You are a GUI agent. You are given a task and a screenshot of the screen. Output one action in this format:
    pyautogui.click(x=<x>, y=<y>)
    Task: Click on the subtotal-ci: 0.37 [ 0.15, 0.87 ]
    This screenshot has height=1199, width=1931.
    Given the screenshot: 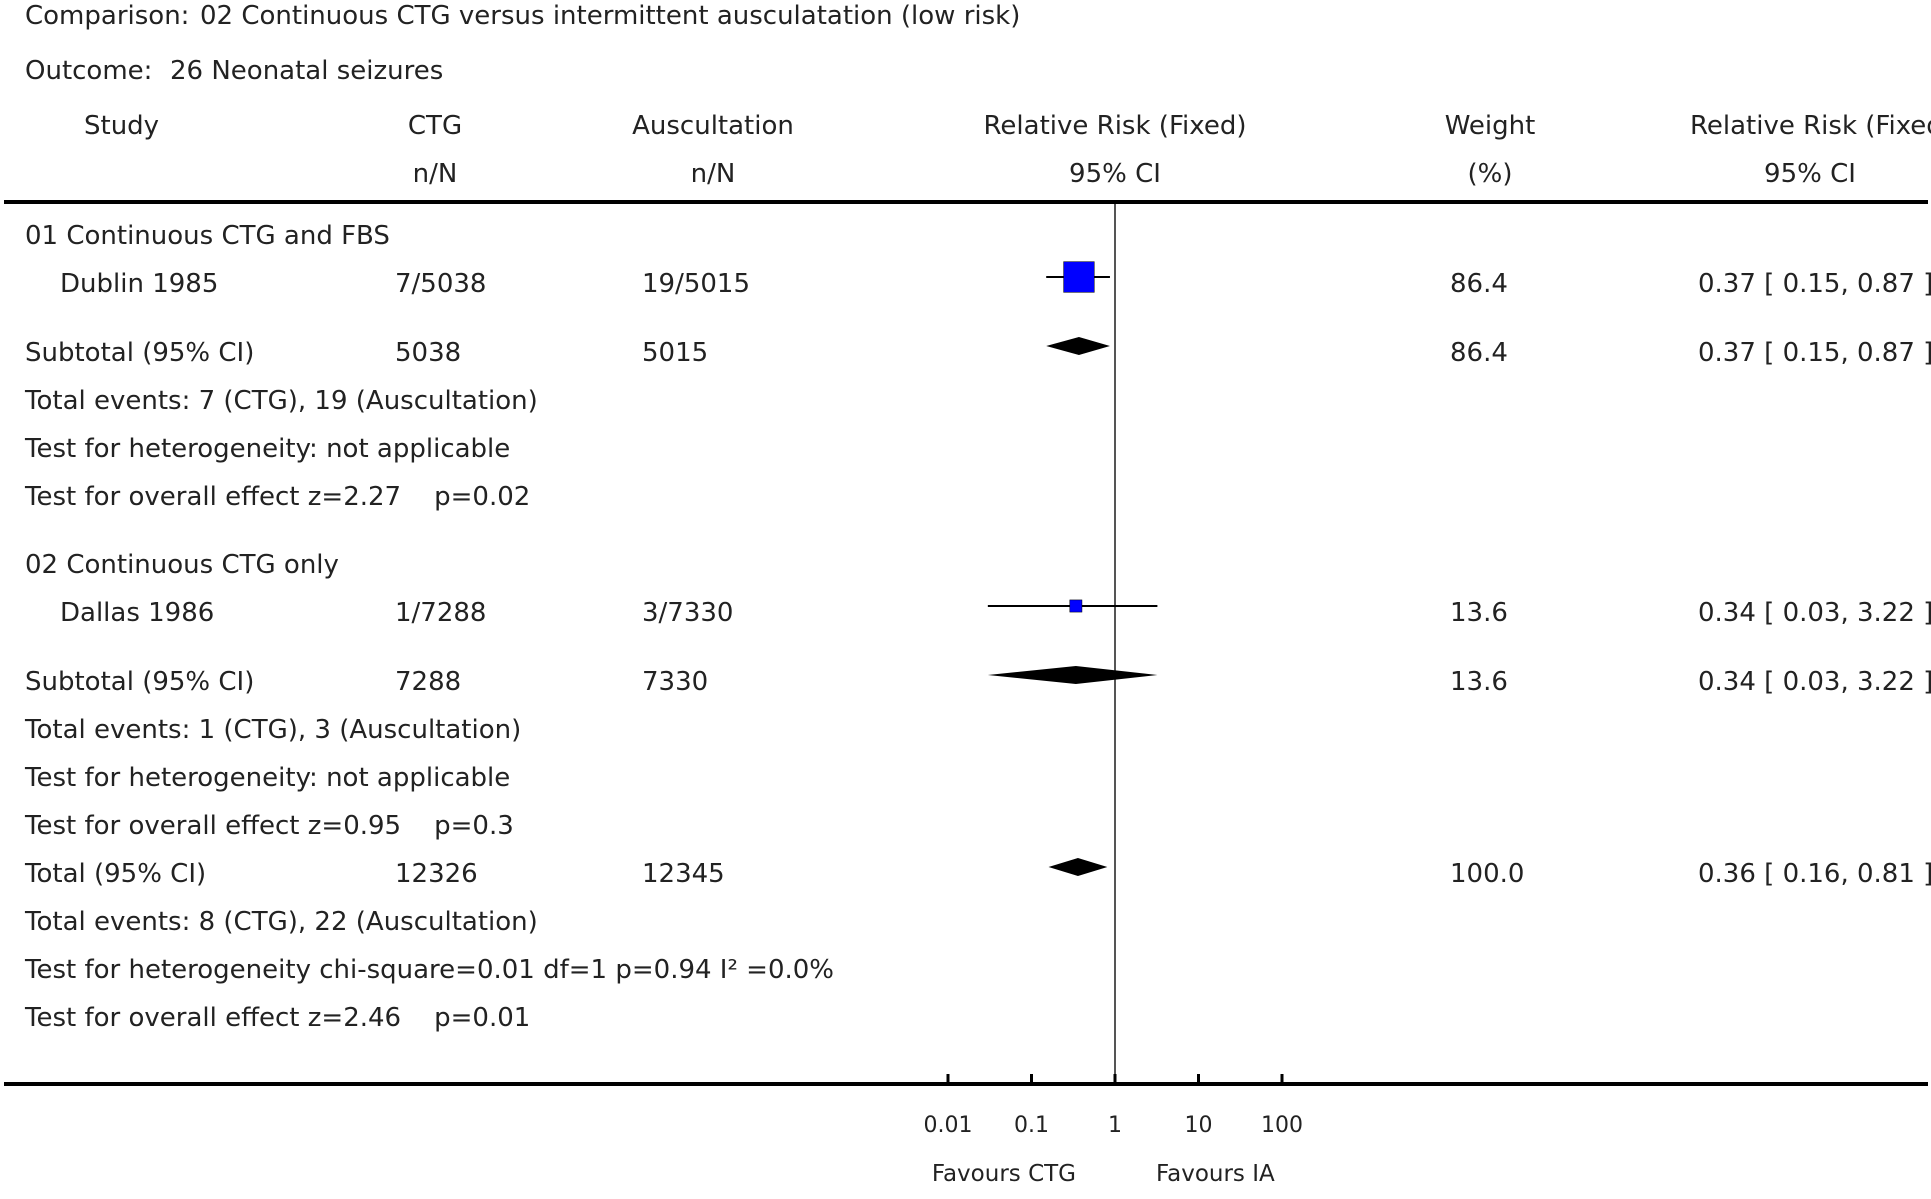 What is the action you would take?
    pyautogui.click(x=1814, y=353)
    